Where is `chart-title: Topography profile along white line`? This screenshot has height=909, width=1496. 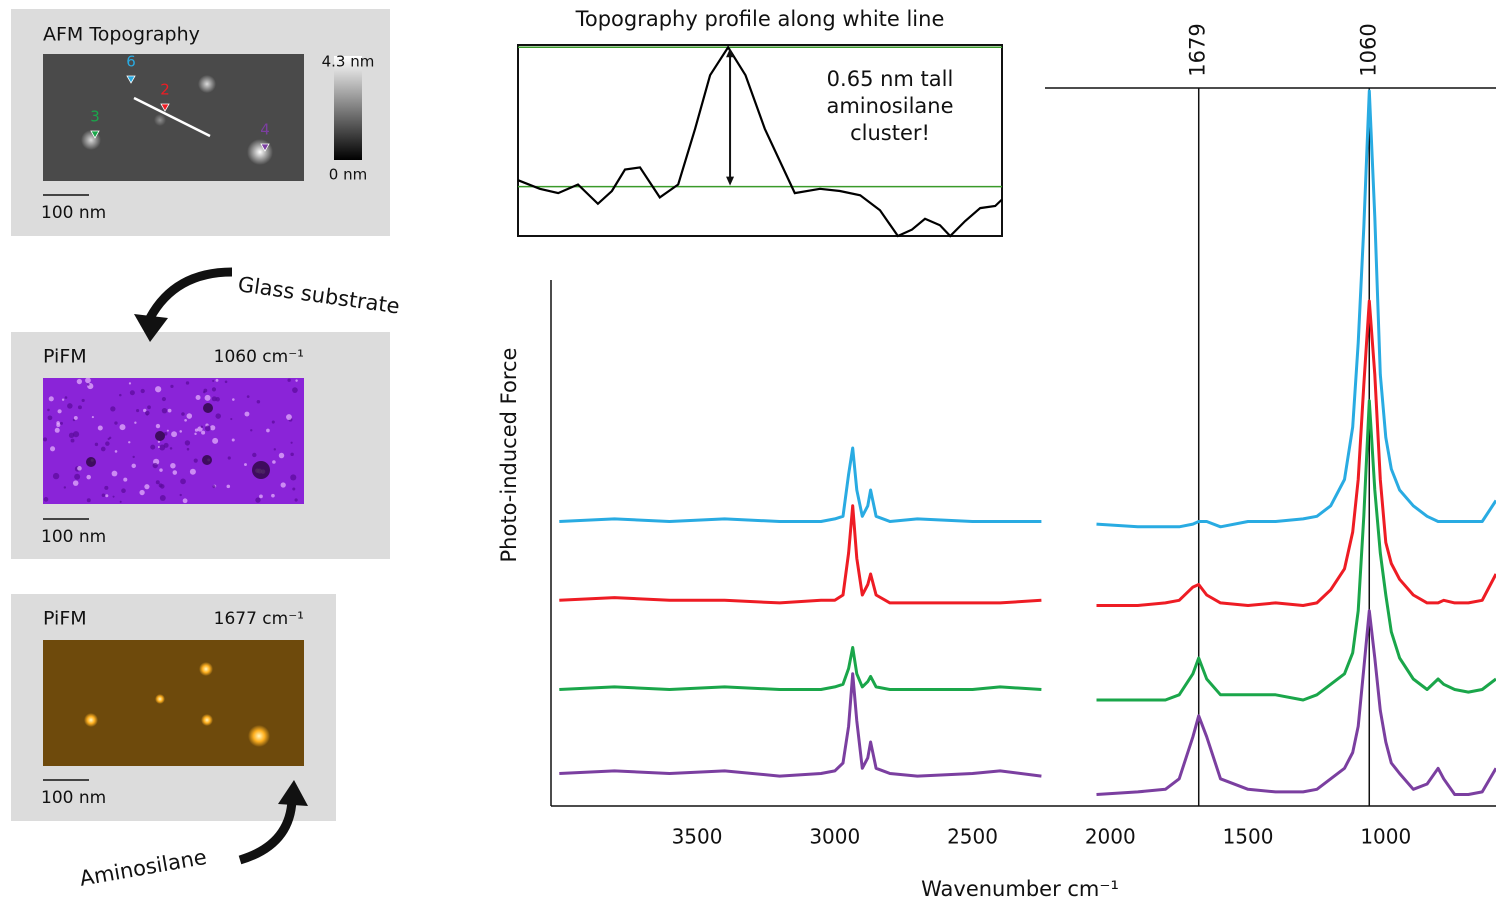
chart-title: Topography profile along white line is located at coordinates (760, 19).